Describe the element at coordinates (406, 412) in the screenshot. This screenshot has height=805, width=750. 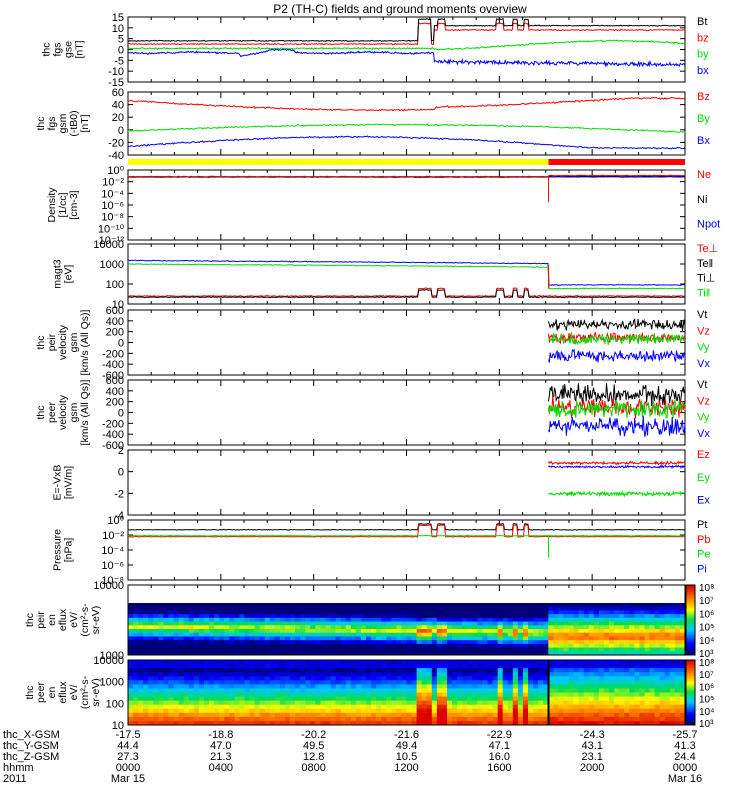
I see `panel-frame` at that location.